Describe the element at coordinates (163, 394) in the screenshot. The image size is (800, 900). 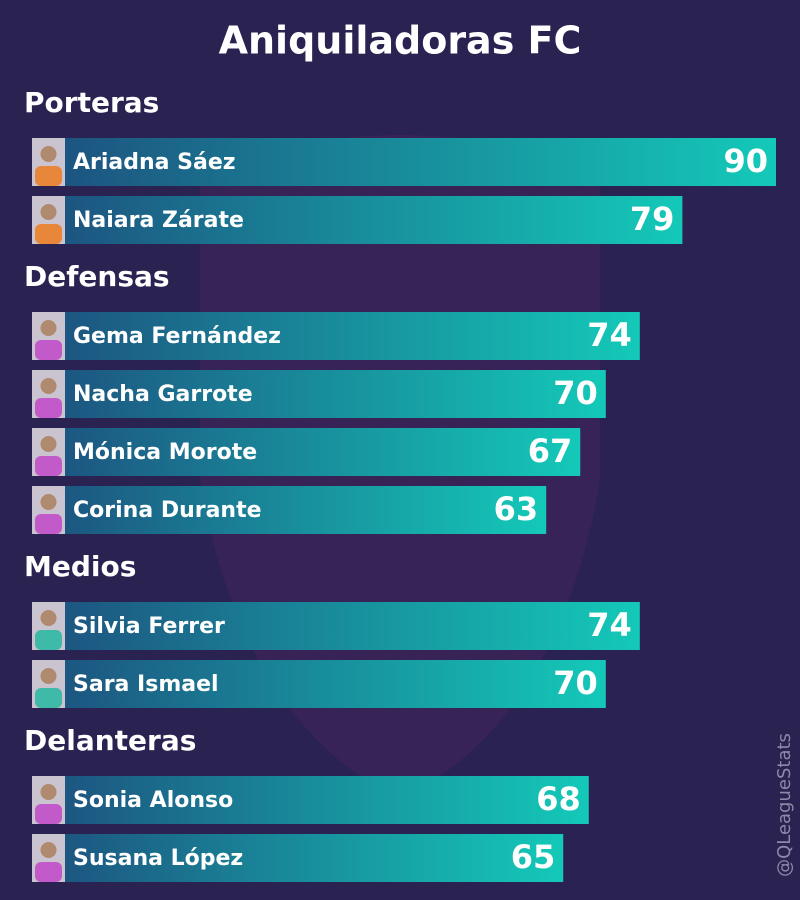
I see `player-name: Nacha Garrote` at that location.